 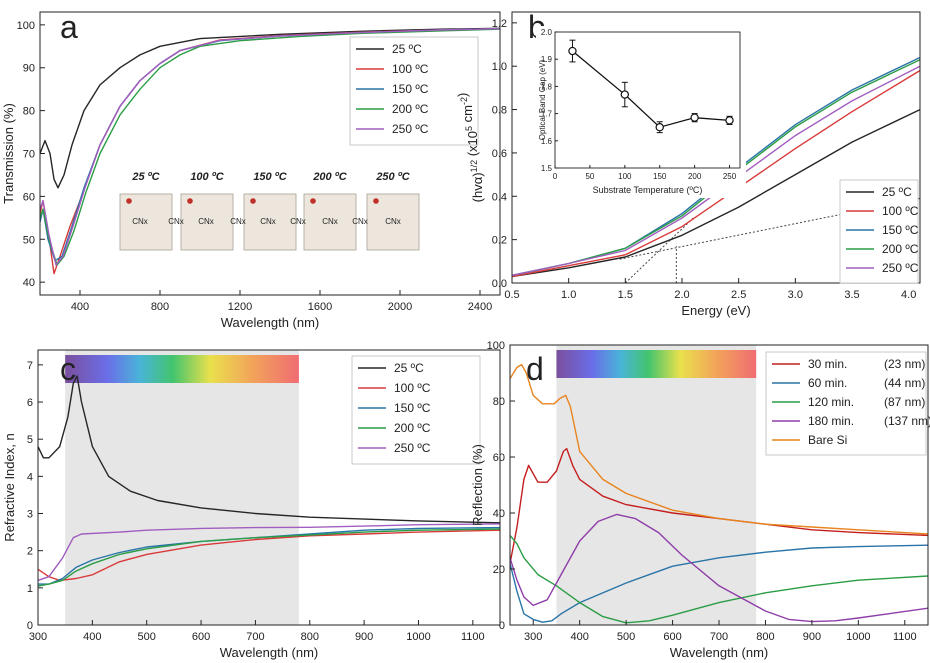 What do you see at coordinates (30, 515) in the screenshot?
I see `y-tick-label: 3` at bounding box center [30, 515].